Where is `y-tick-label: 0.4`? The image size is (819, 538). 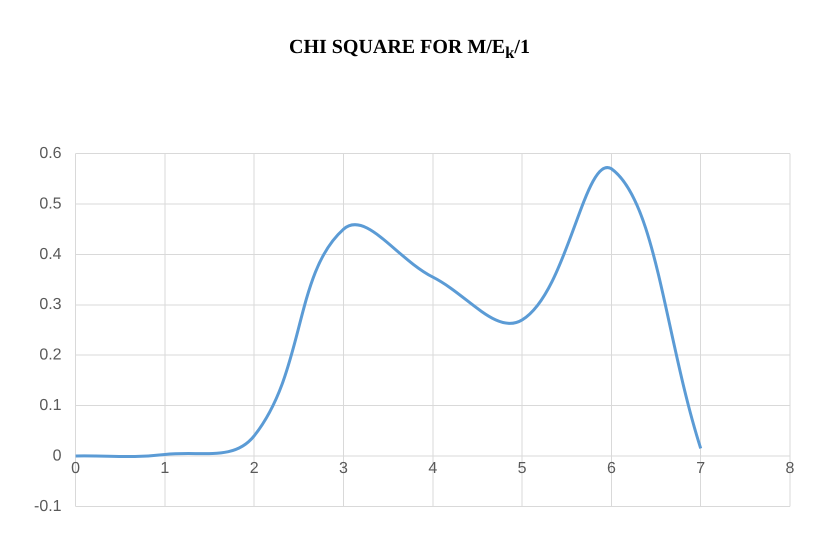
y-tick-label: 0.4 is located at coordinates (50, 254).